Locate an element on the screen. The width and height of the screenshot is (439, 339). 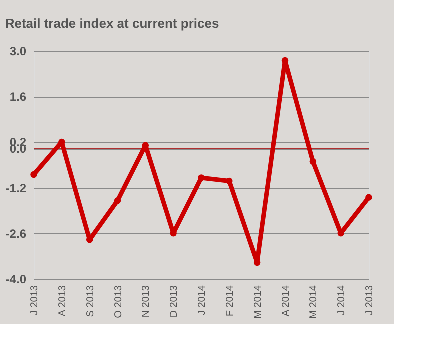
y-tick-label: -4.0 is located at coordinates (16, 279).